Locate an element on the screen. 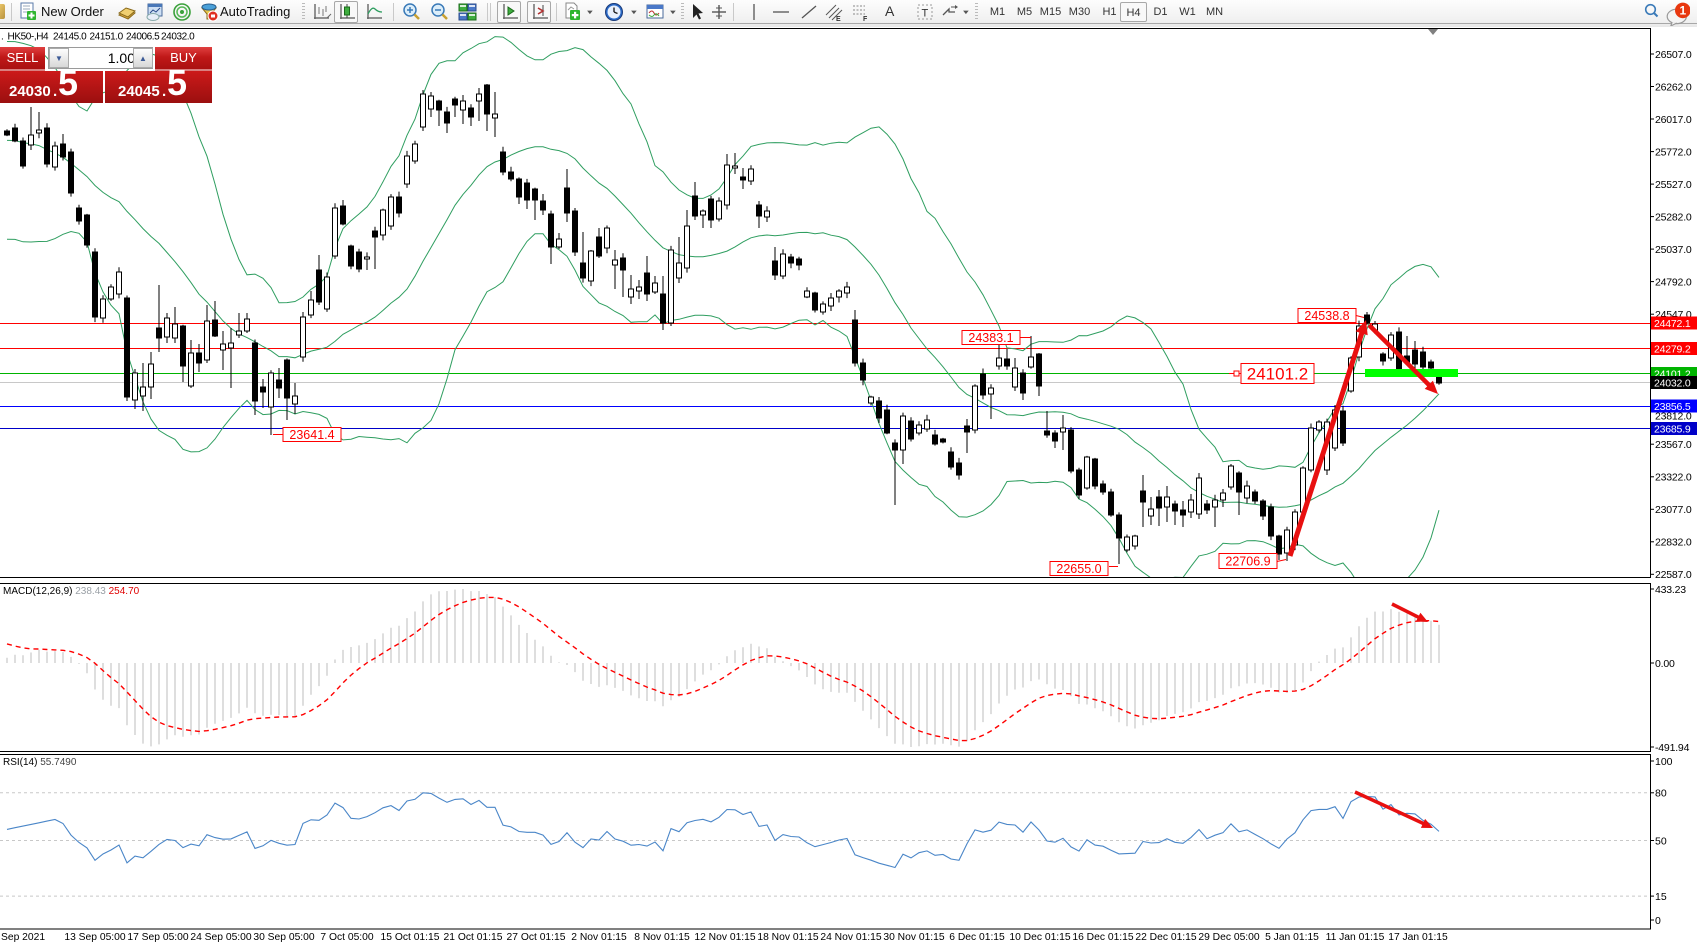  svg-text: 15 Oct 01:15 is located at coordinates (410, 937).